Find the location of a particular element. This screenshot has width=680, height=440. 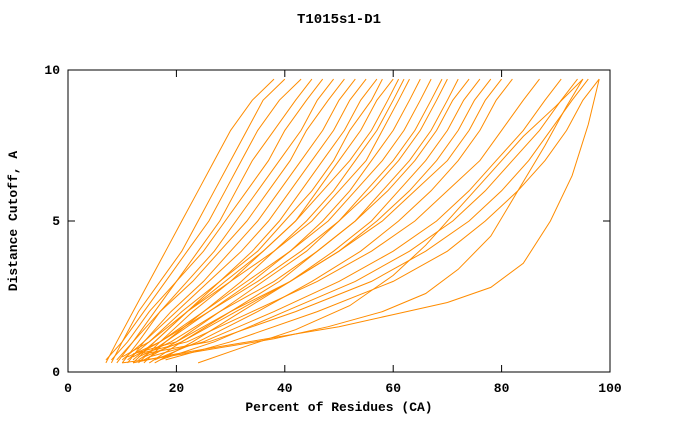

y-tick-label: 0 is located at coordinates (56, 372).